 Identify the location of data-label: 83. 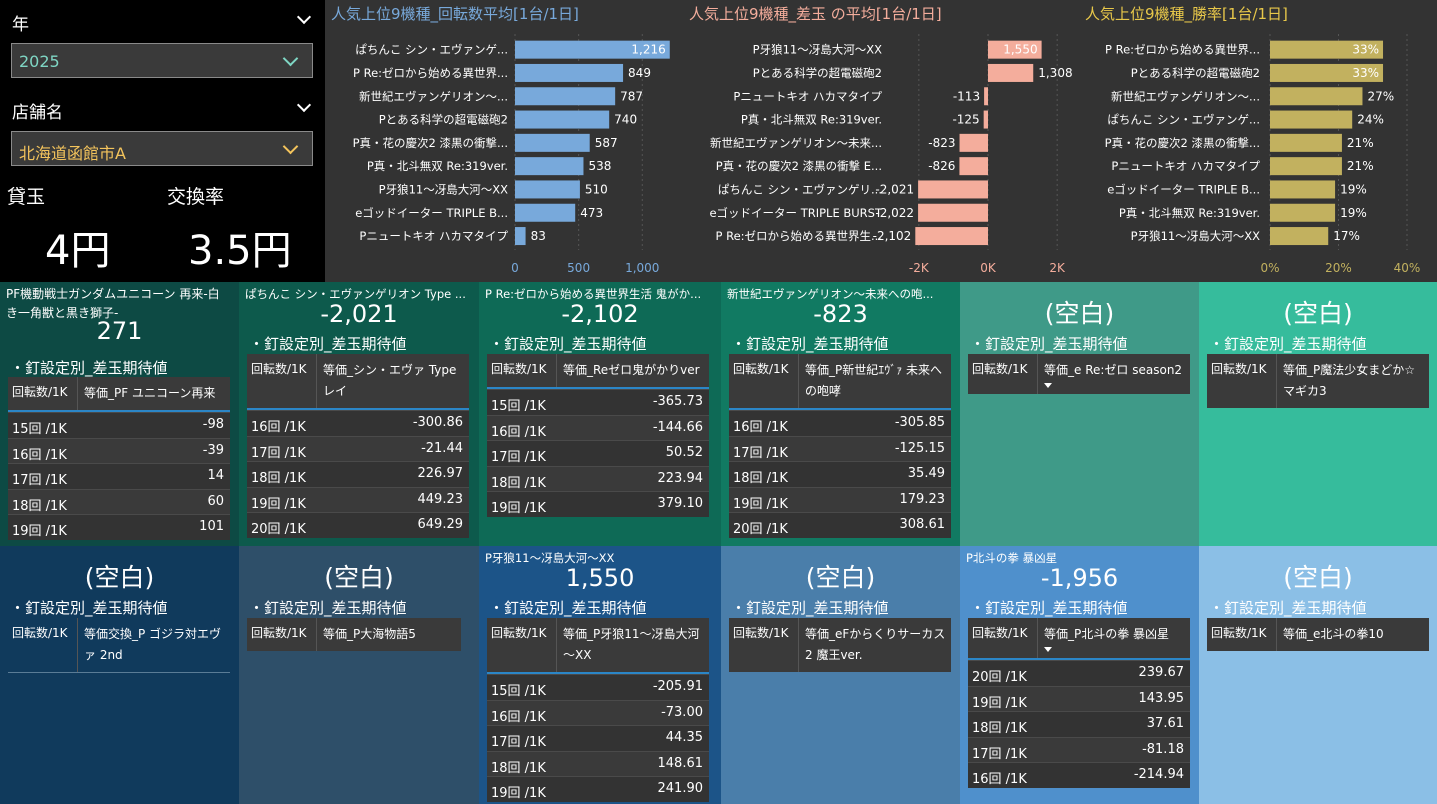
(538, 236).